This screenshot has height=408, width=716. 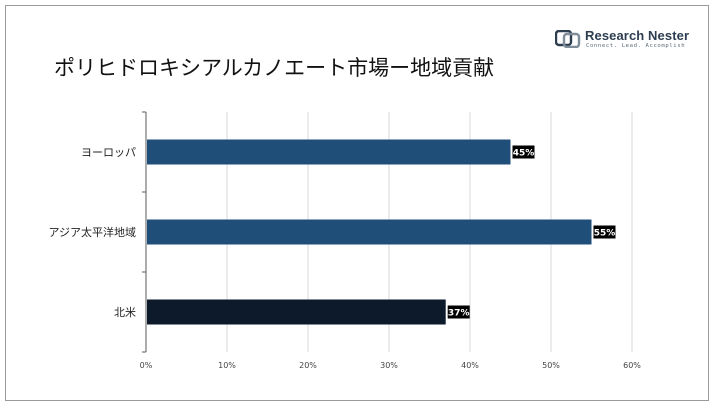 What do you see at coordinates (92, 232) in the screenshot?
I see `category-label: アジア太平洋地域` at bounding box center [92, 232].